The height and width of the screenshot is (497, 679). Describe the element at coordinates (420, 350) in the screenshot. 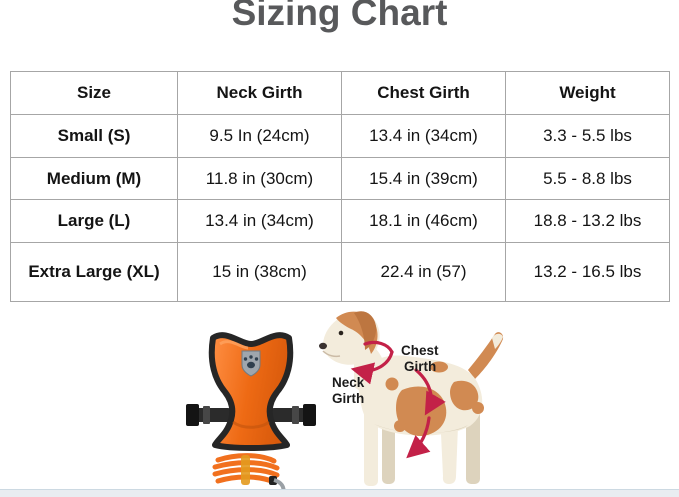

I see `chest-girth-label-line1: Chest` at that location.